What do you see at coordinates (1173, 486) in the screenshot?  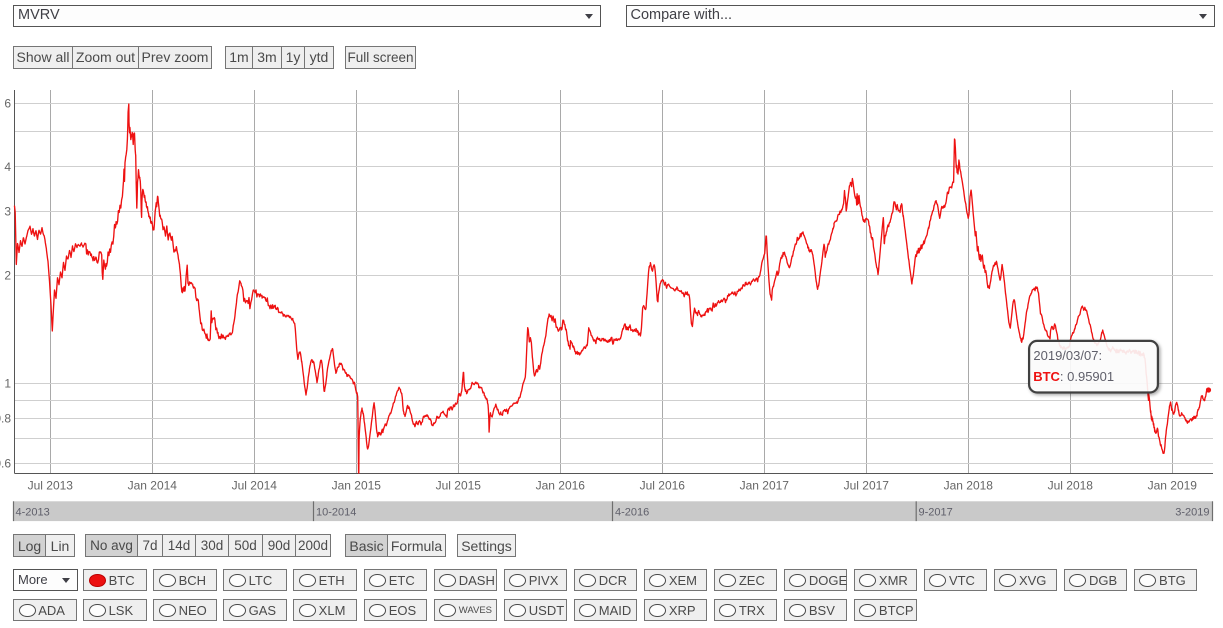 I see `svg-text: Jan 2019` at bounding box center [1173, 486].